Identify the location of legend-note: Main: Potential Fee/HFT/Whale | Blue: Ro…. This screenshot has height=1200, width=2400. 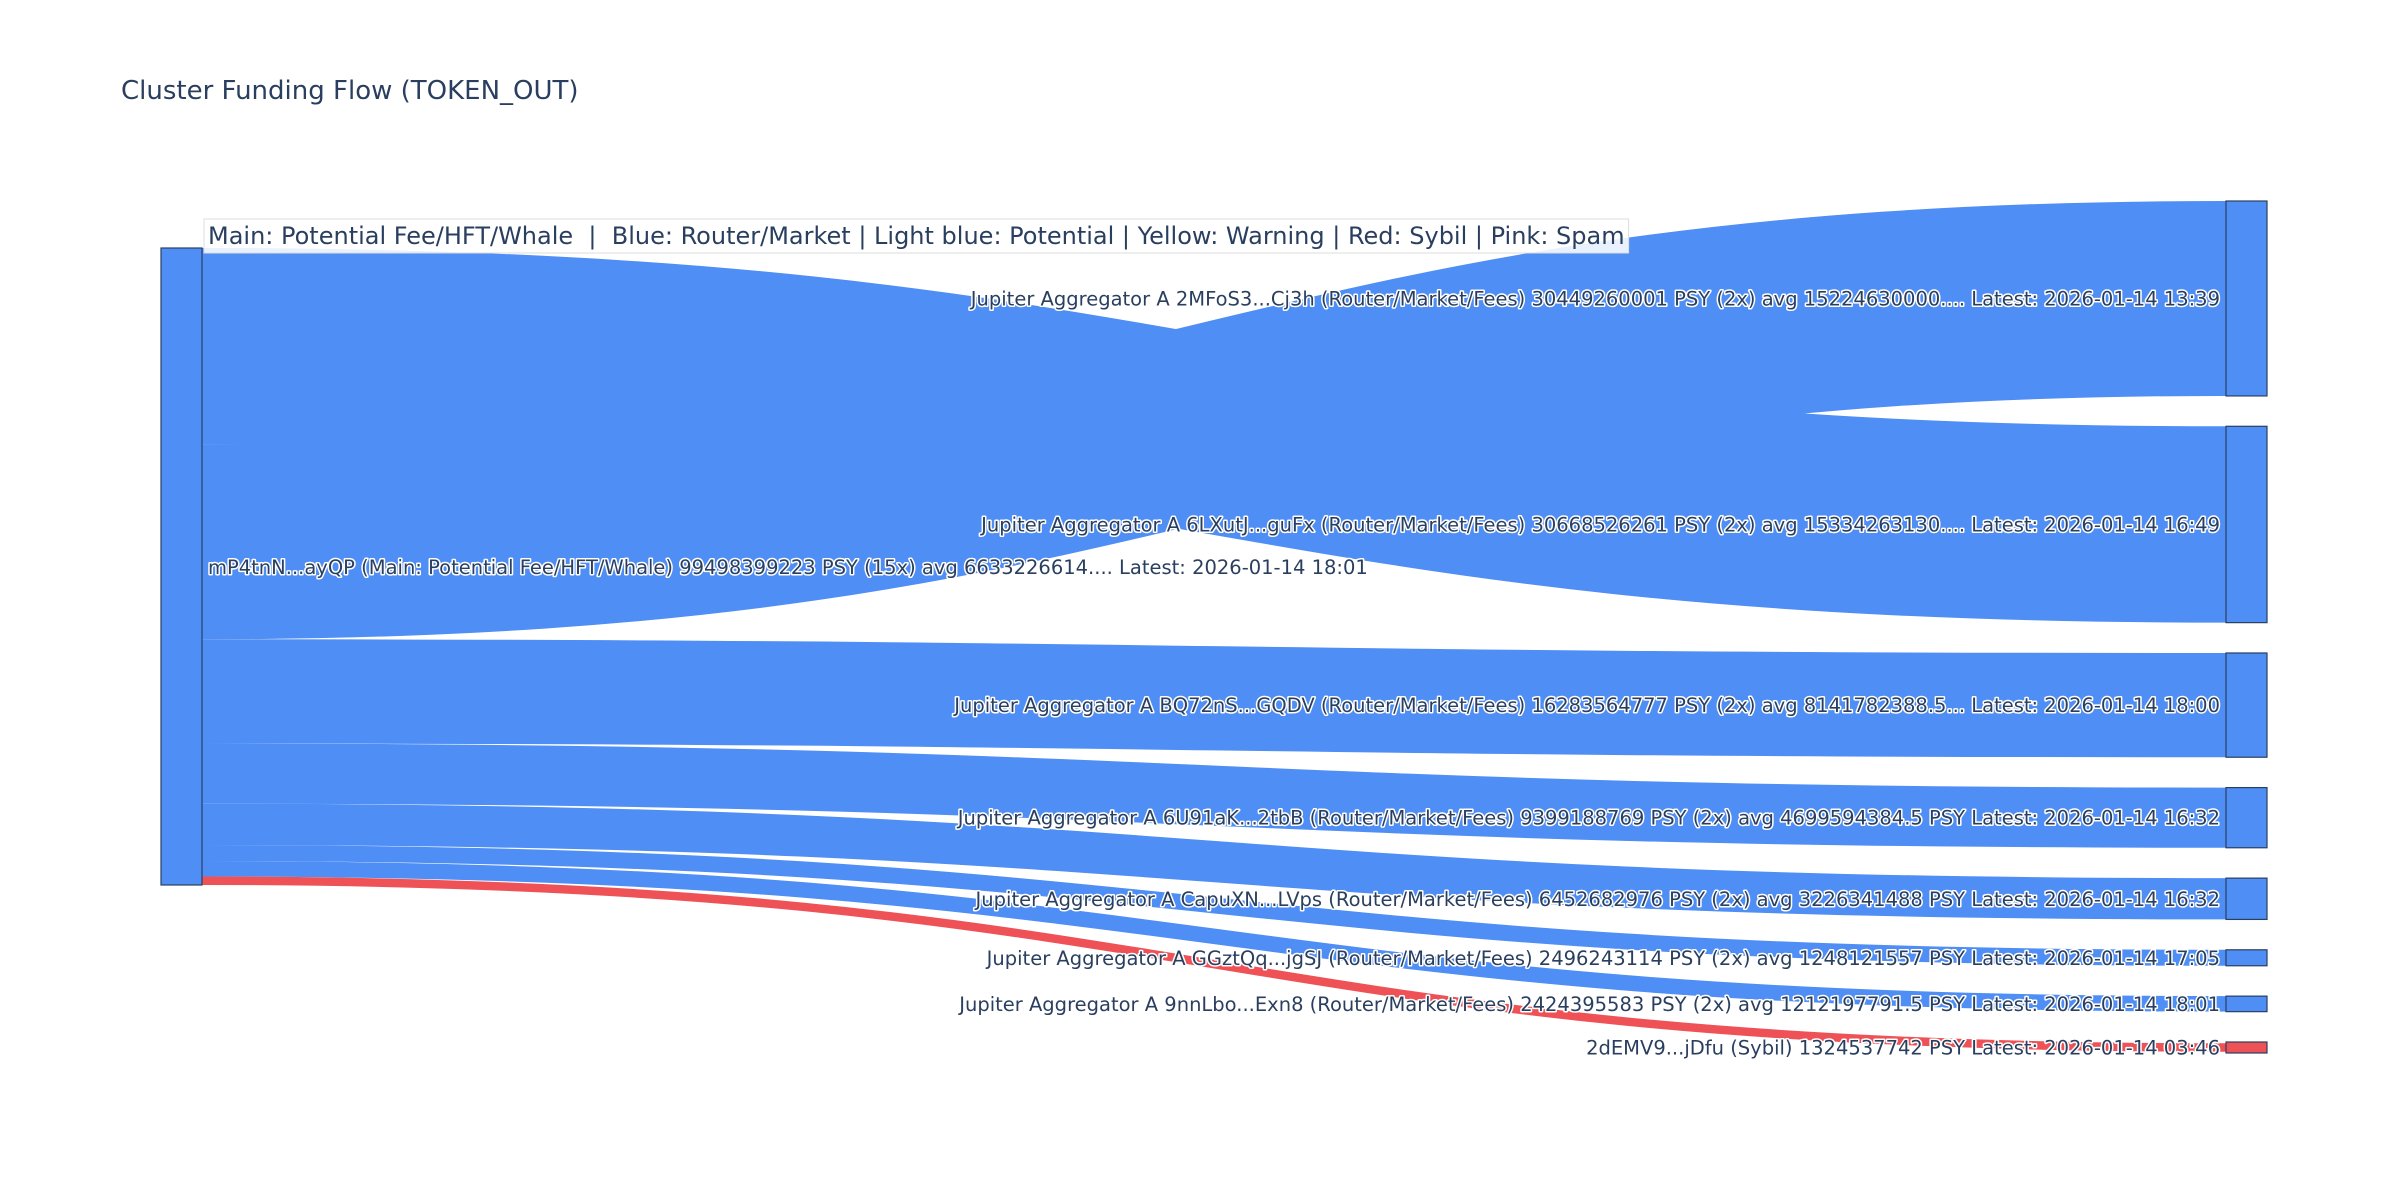
(916, 236).